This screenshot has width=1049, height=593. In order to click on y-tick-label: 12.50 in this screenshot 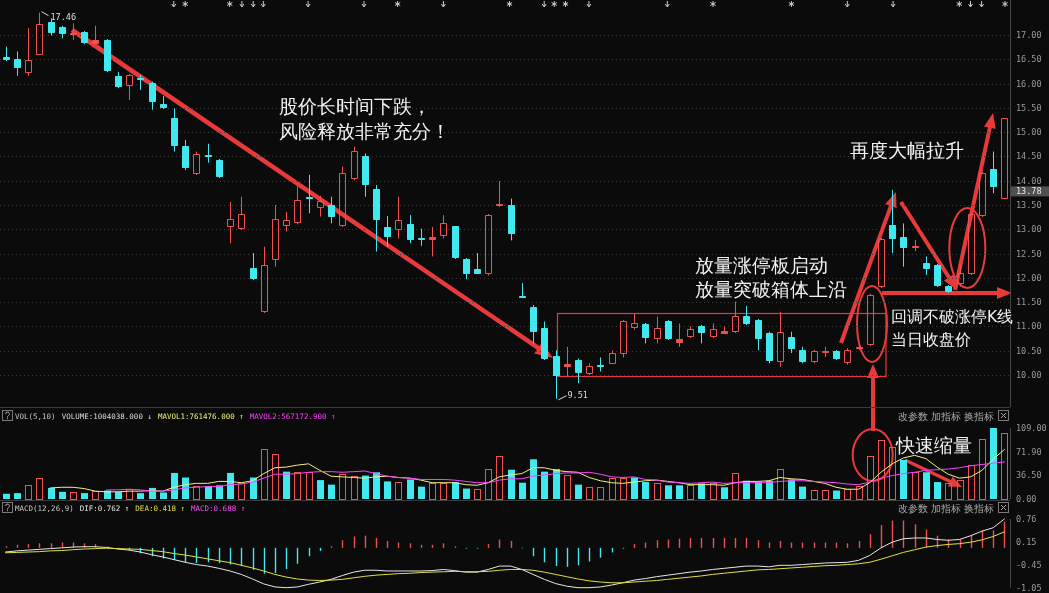, I will do `click(1029, 253)`.